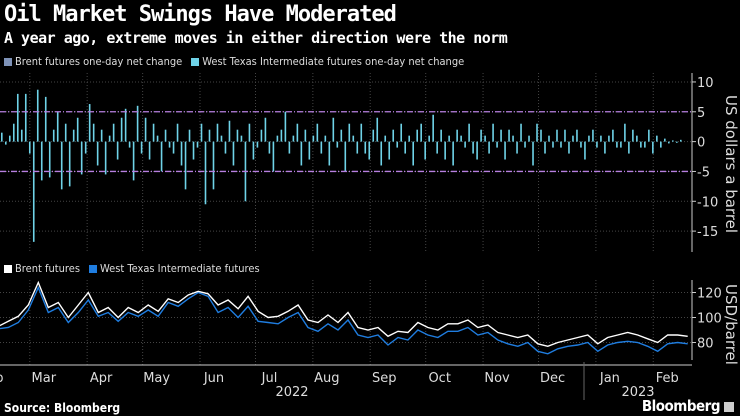 This screenshot has height=416, width=740. I want to click on top-y-axis-label: US dollars a barrel, so click(731, 164).